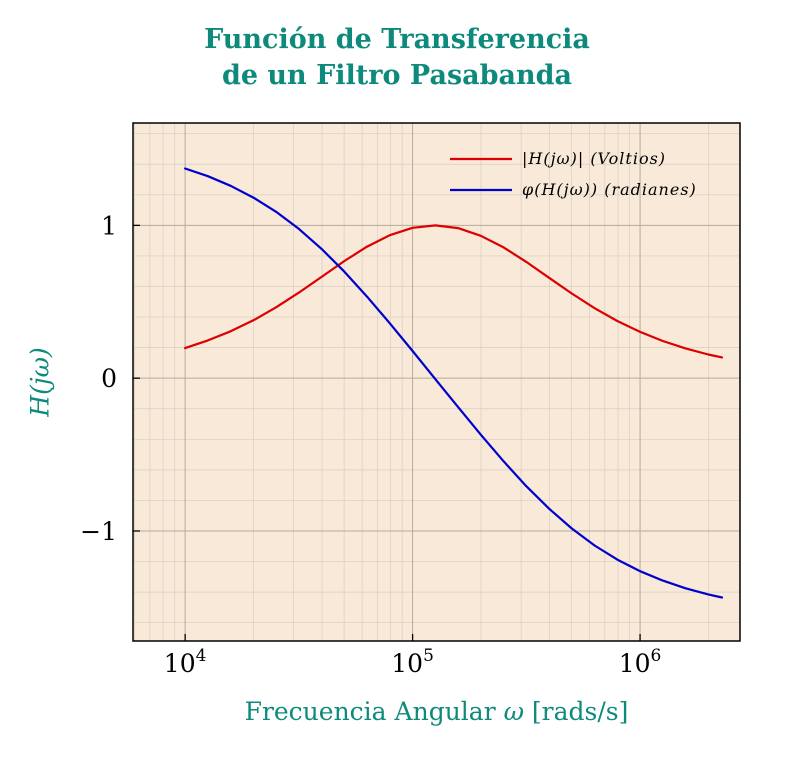 This screenshot has width=794, height=762. Describe the element at coordinates (513, 711) in the screenshot. I see `omega-symbol: ω` at that location.